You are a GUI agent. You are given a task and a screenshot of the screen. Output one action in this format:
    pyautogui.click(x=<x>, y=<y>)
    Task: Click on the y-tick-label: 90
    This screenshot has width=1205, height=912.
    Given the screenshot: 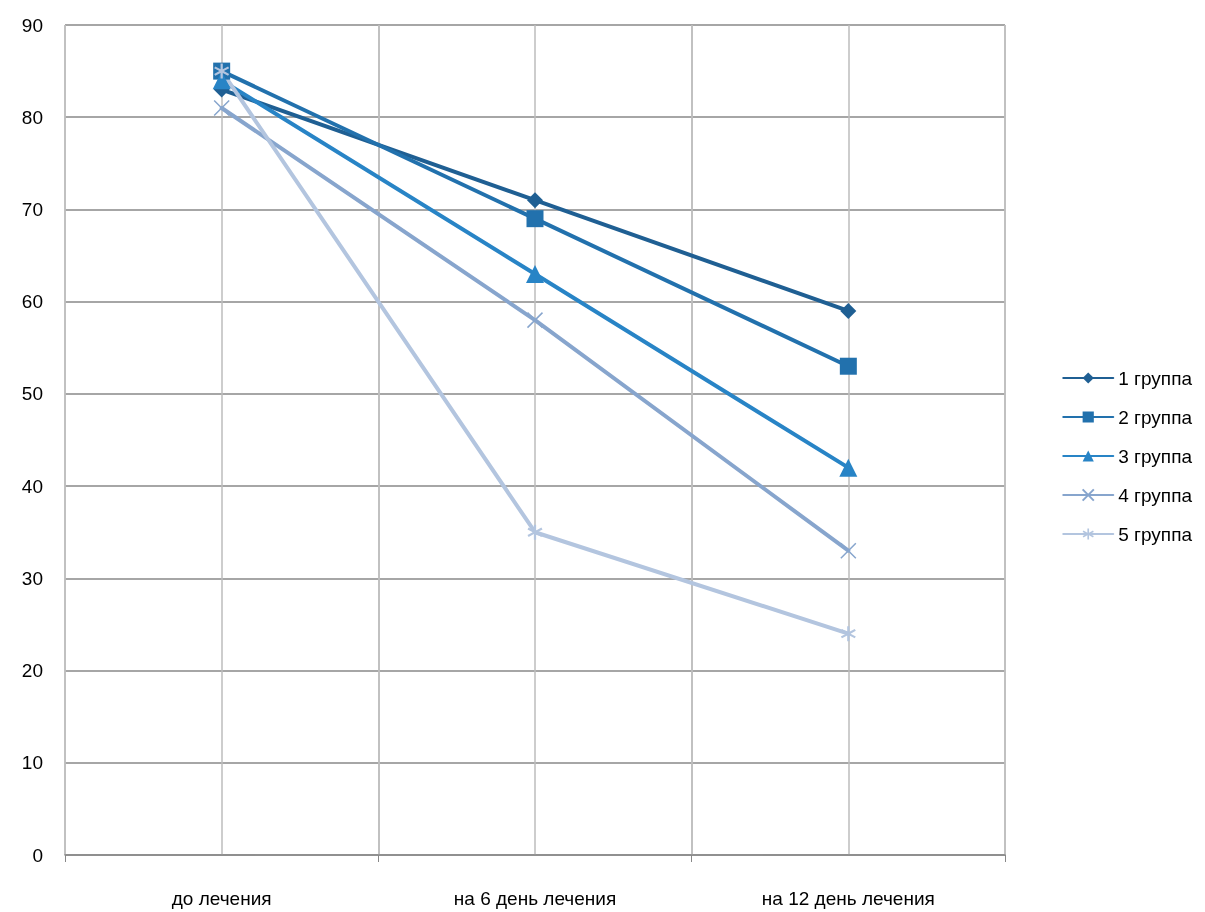 What is the action you would take?
    pyautogui.click(x=32, y=25)
    